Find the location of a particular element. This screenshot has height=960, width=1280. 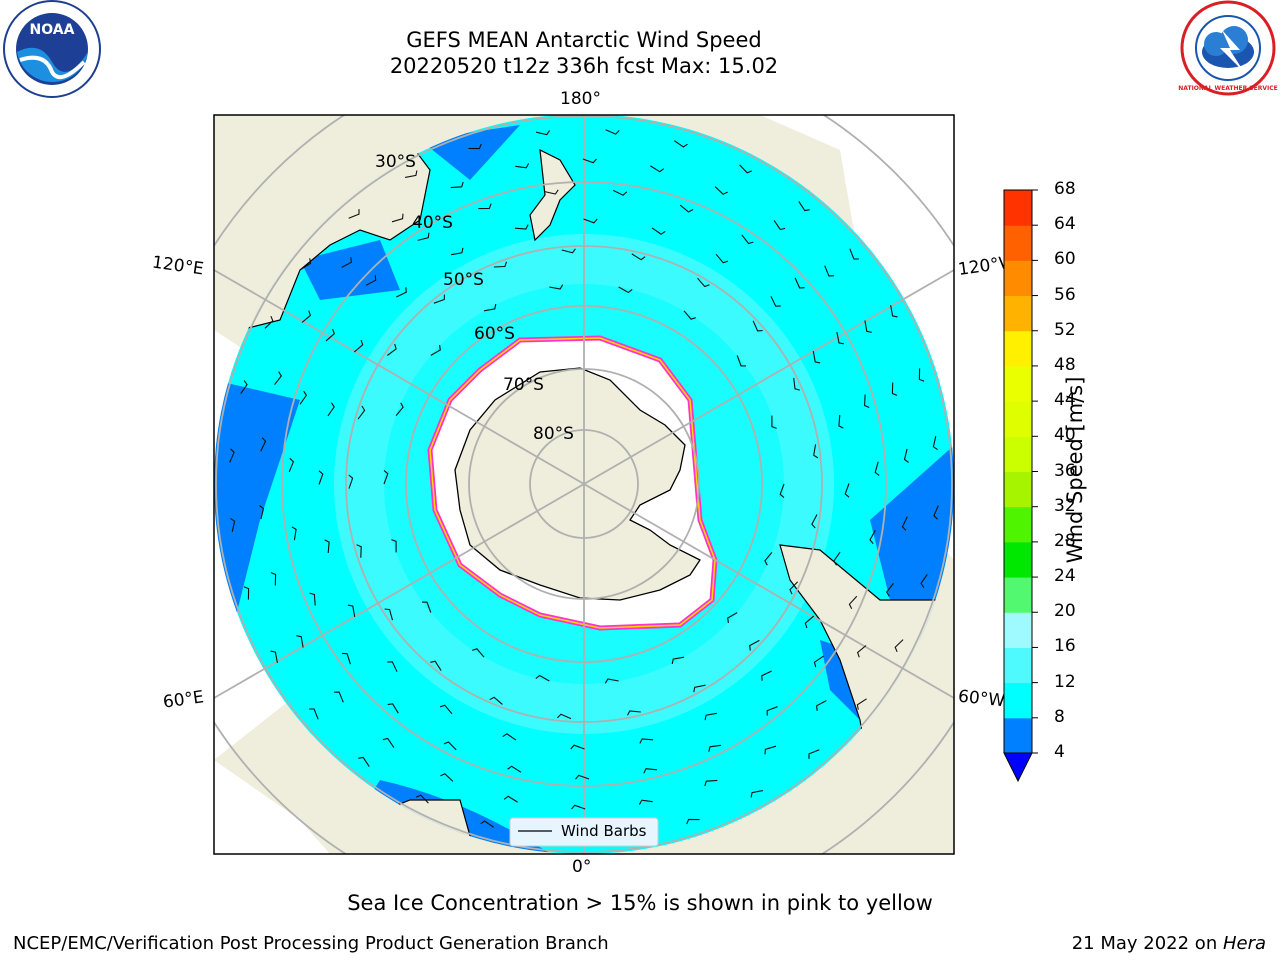

nws-logo-text: NATIONAL WEATHER SERVICE is located at coordinates (1227, 88).